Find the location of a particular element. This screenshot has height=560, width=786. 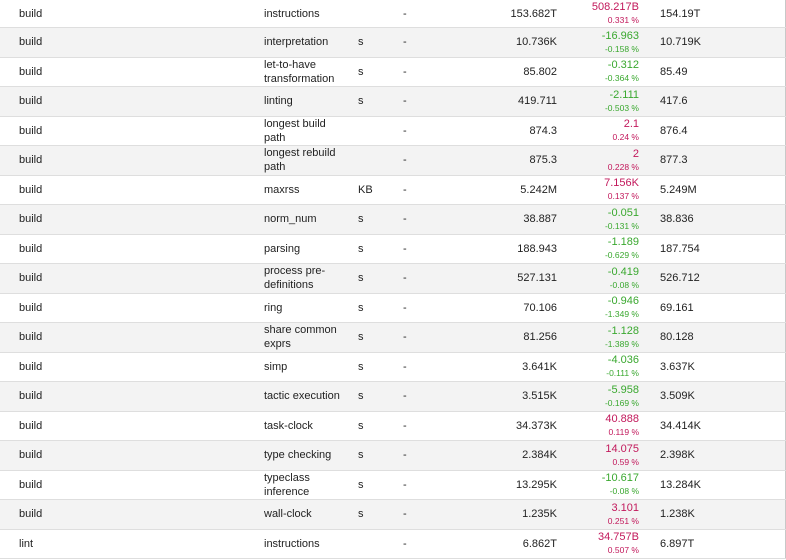

delta-cell: -10.617 -0.08 % is located at coordinates (579, 485).